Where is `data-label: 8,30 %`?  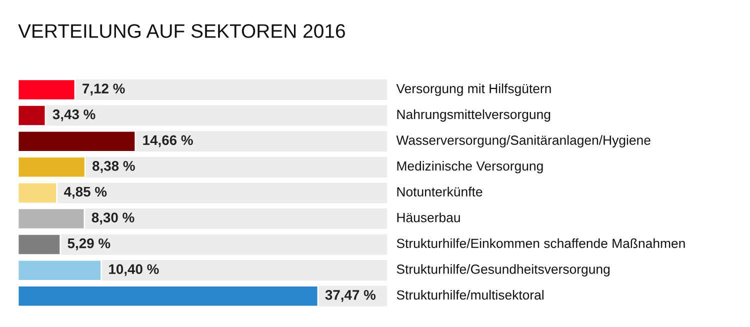 data-label: 8,30 % is located at coordinates (113, 218).